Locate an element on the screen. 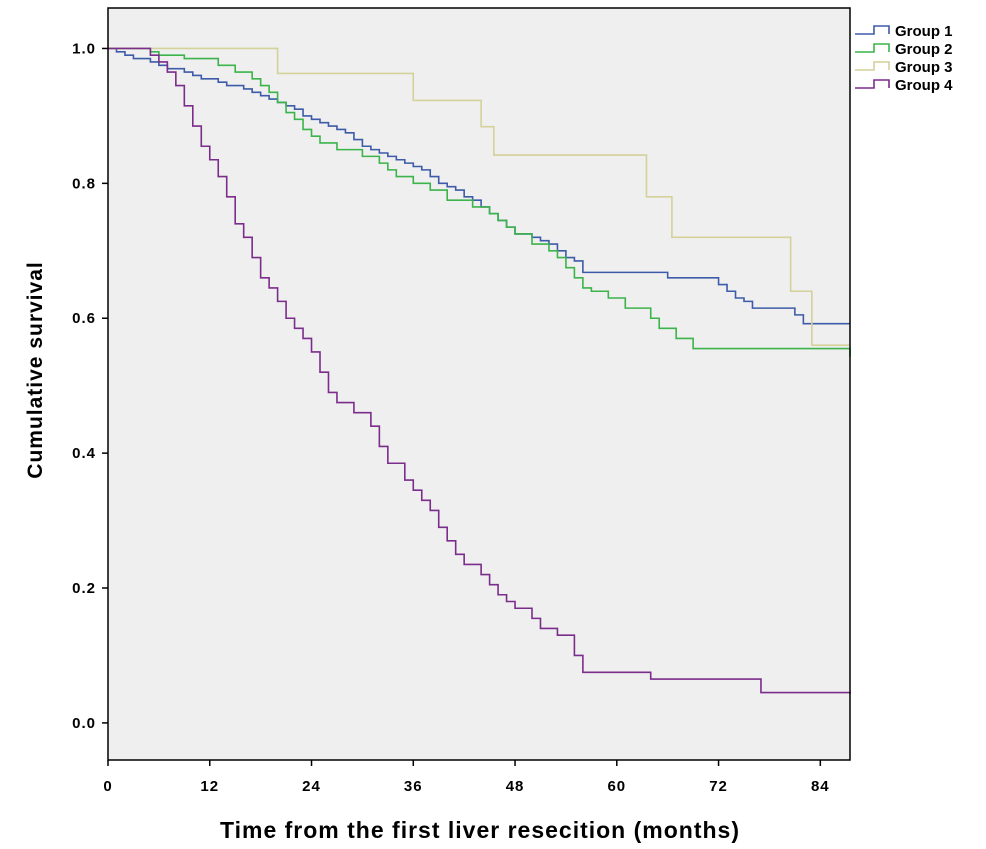 The image size is (986, 849). legend-label-group-3: Group 3 is located at coordinates (924, 67).